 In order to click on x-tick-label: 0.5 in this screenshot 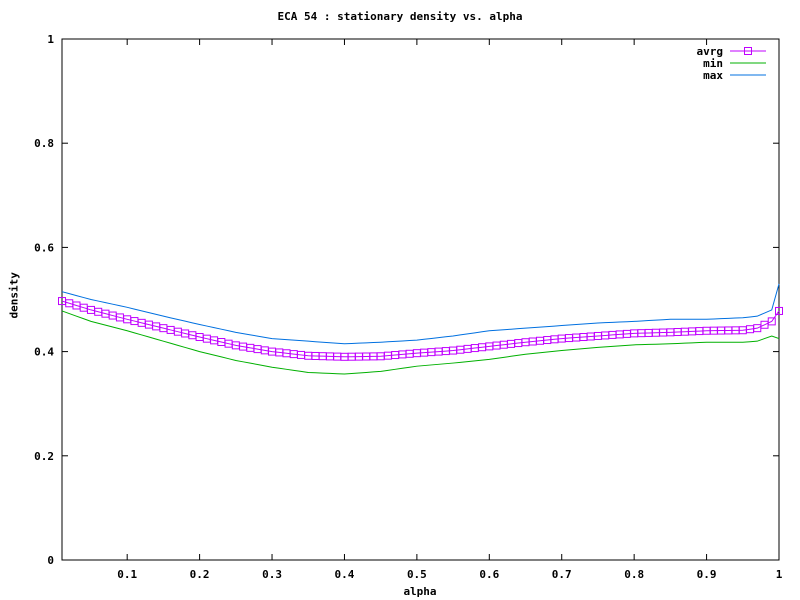, I will do `click(417, 574)`.